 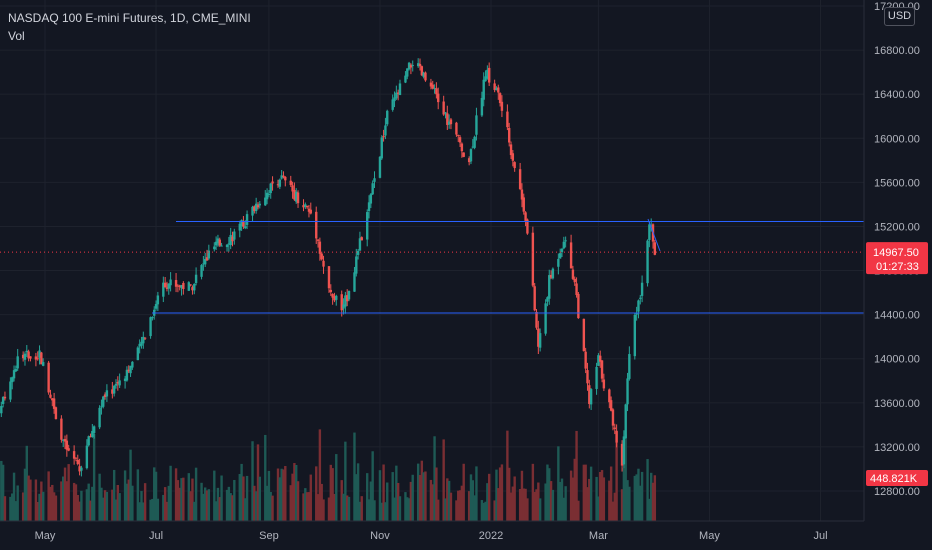 What do you see at coordinates (899, 16) in the screenshot?
I see `currency-badge: USD` at bounding box center [899, 16].